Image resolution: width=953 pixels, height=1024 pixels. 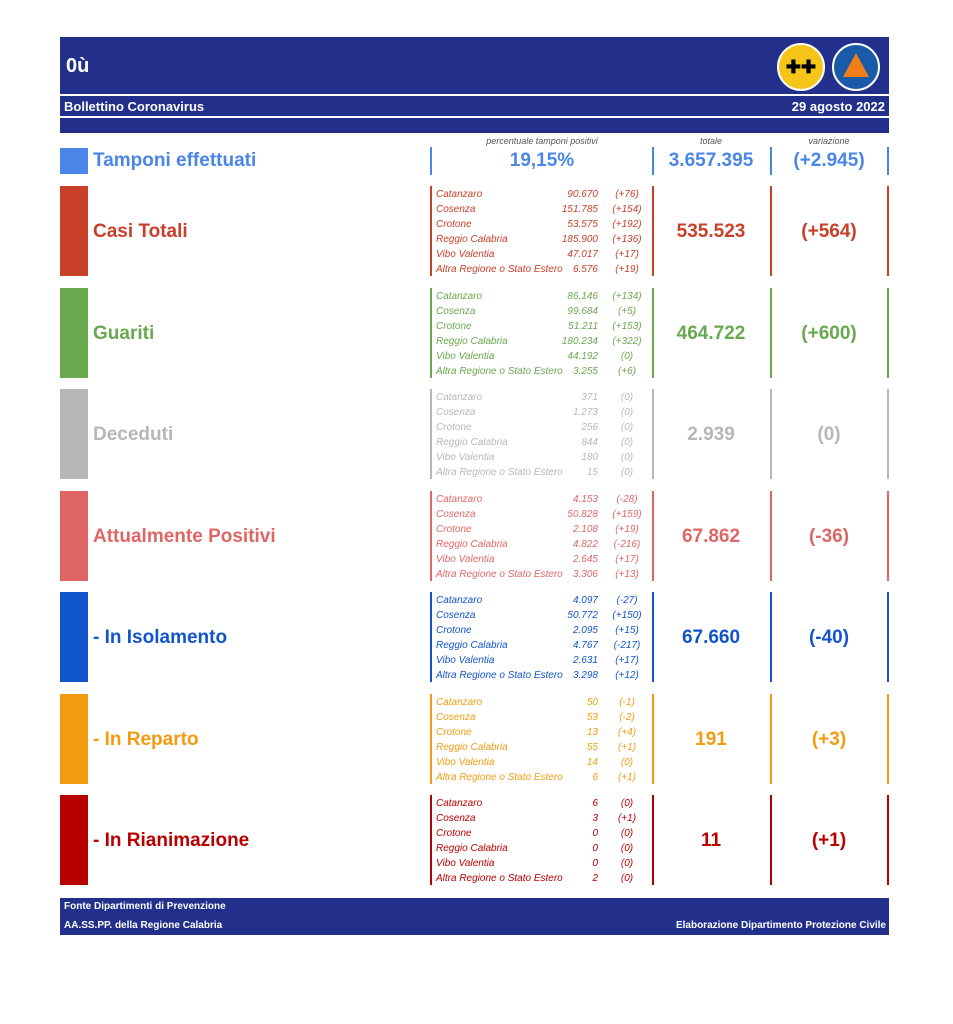 What do you see at coordinates (838, 106) in the screenshot?
I see `date: 29 agosto 2022` at bounding box center [838, 106].